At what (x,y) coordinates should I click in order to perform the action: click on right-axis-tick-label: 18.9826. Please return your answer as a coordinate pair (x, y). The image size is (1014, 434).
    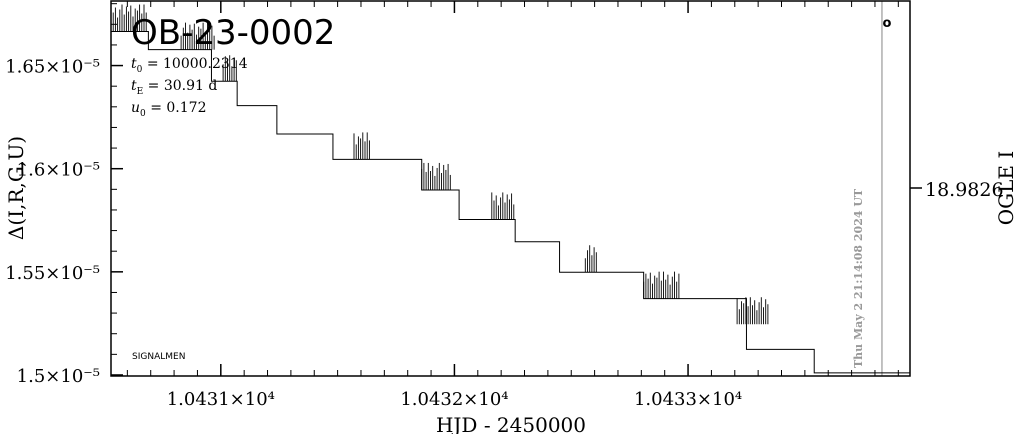
    Looking at the image, I should click on (964, 190).